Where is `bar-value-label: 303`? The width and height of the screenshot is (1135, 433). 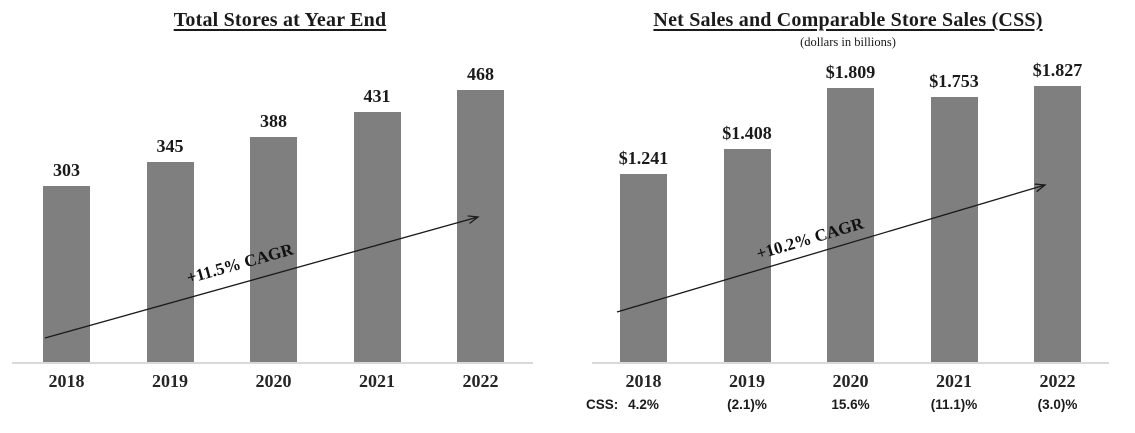
bar-value-label: 303 is located at coordinates (66, 170).